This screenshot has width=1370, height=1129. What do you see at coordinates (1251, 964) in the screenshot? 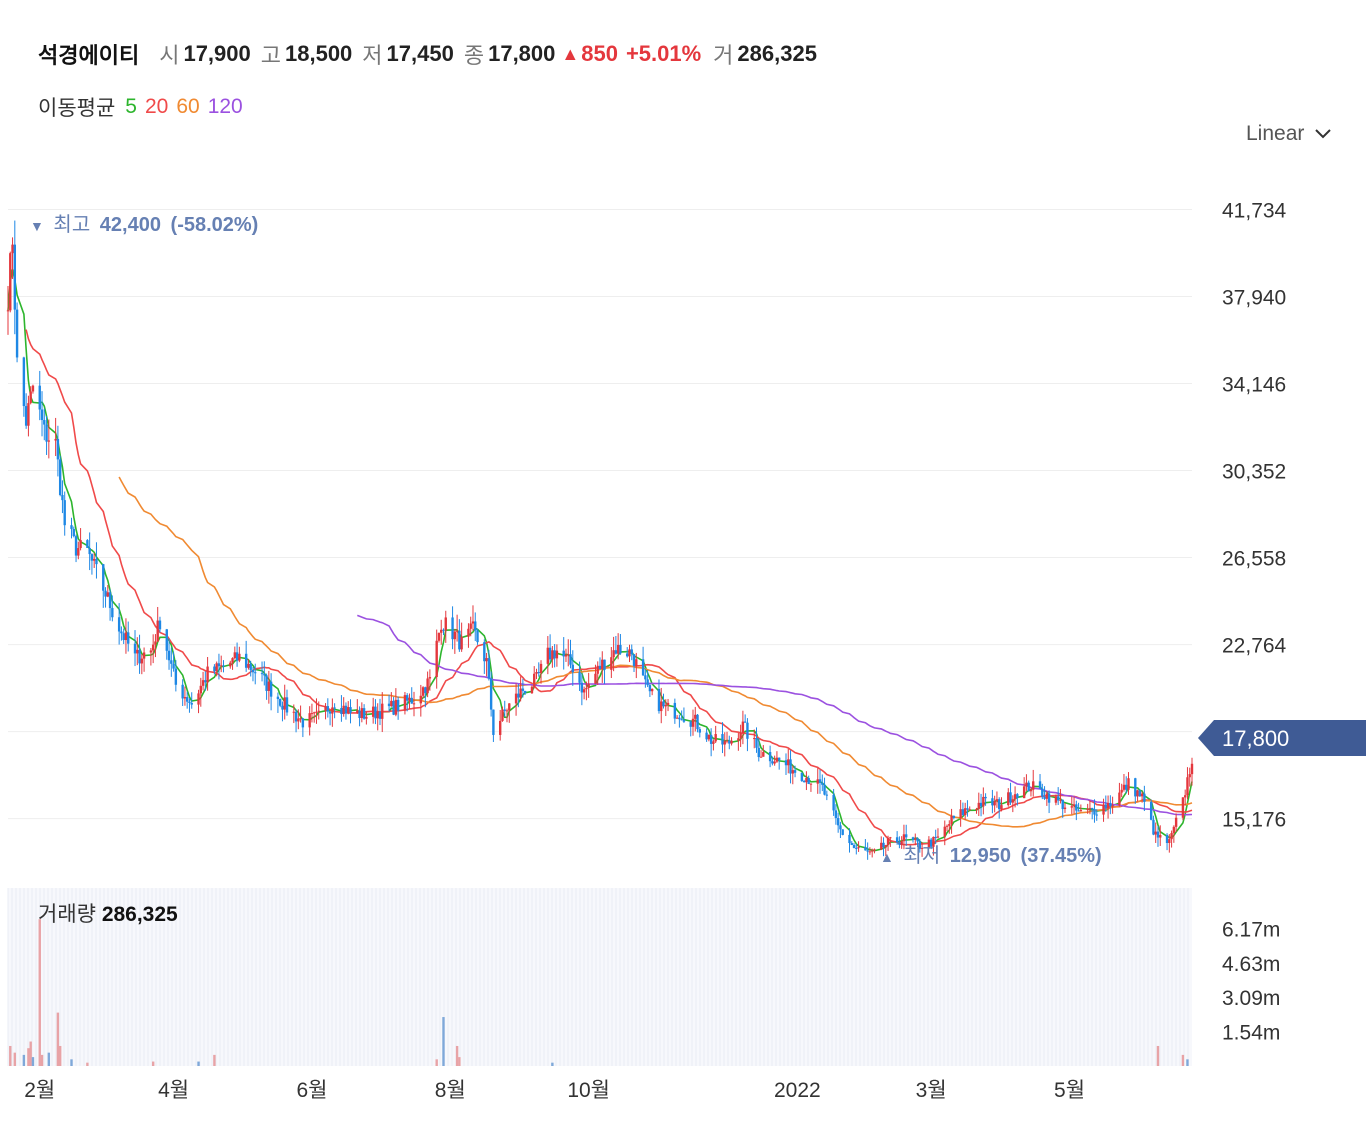
I see `volume-tick-label: 4.63m` at bounding box center [1251, 964].